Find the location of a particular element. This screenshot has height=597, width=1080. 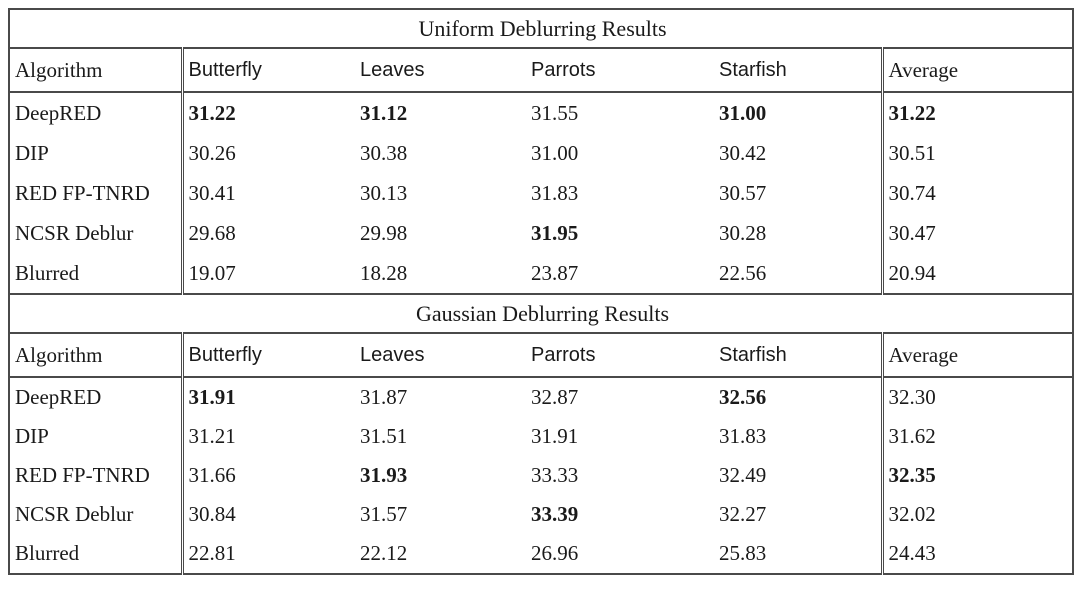

psnr-value: 30.26 is located at coordinates (212, 152).